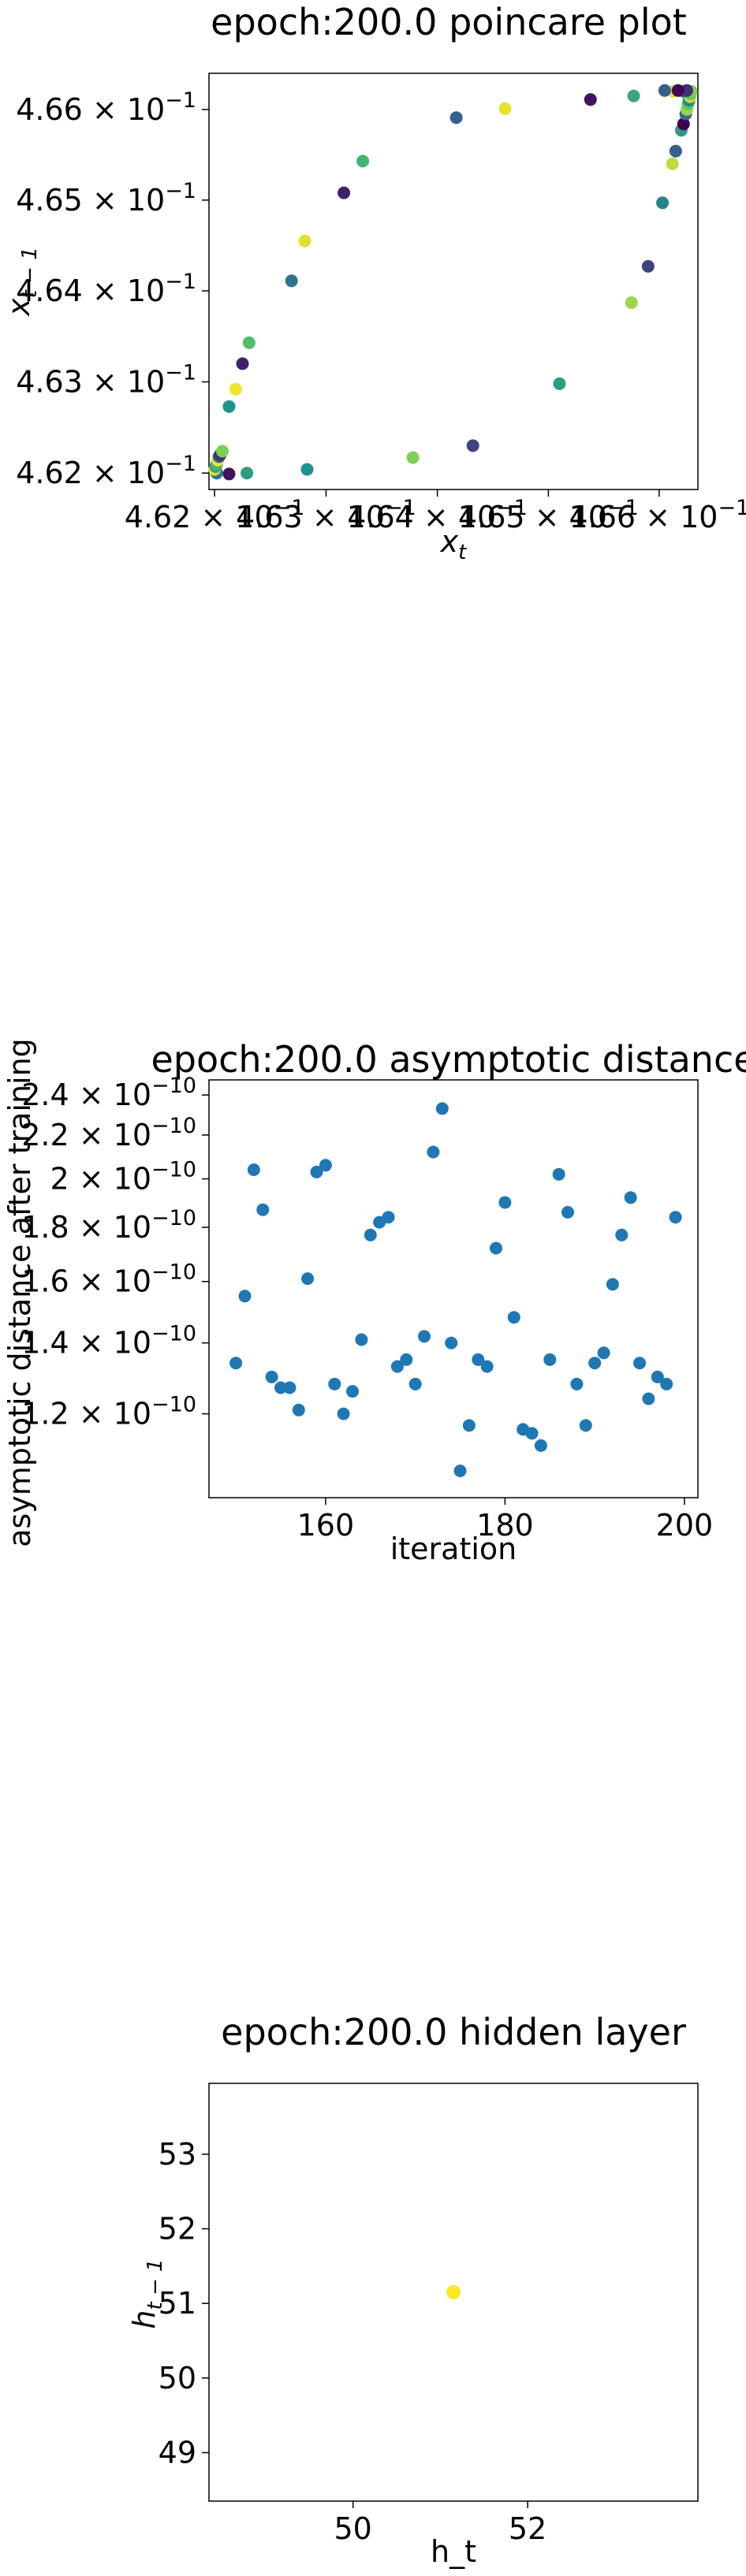  I want to click on x-tick-label: 50, so click(352, 2528).